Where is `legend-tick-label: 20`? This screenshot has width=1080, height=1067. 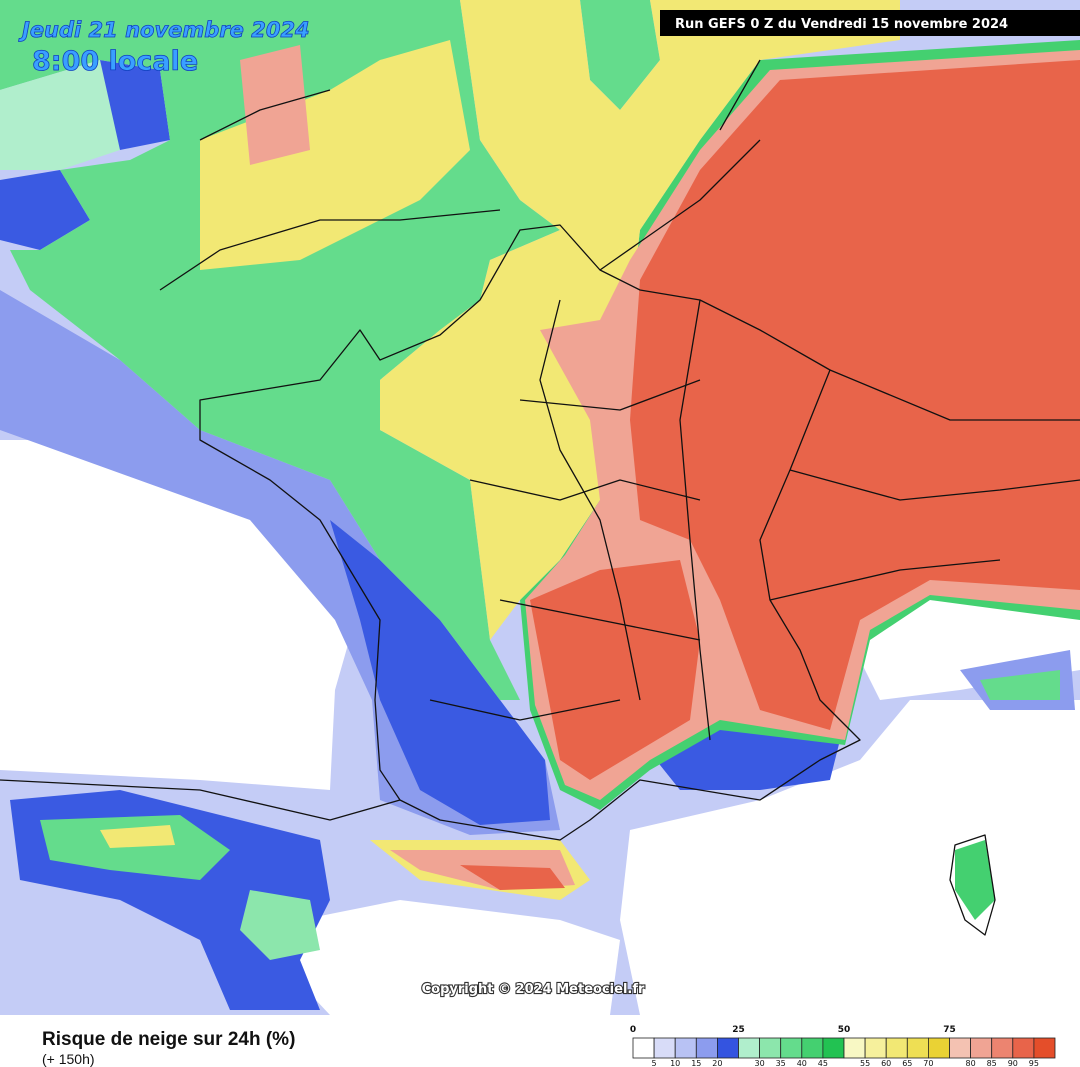
legend-tick-label: 20 is located at coordinates (717, 1063).